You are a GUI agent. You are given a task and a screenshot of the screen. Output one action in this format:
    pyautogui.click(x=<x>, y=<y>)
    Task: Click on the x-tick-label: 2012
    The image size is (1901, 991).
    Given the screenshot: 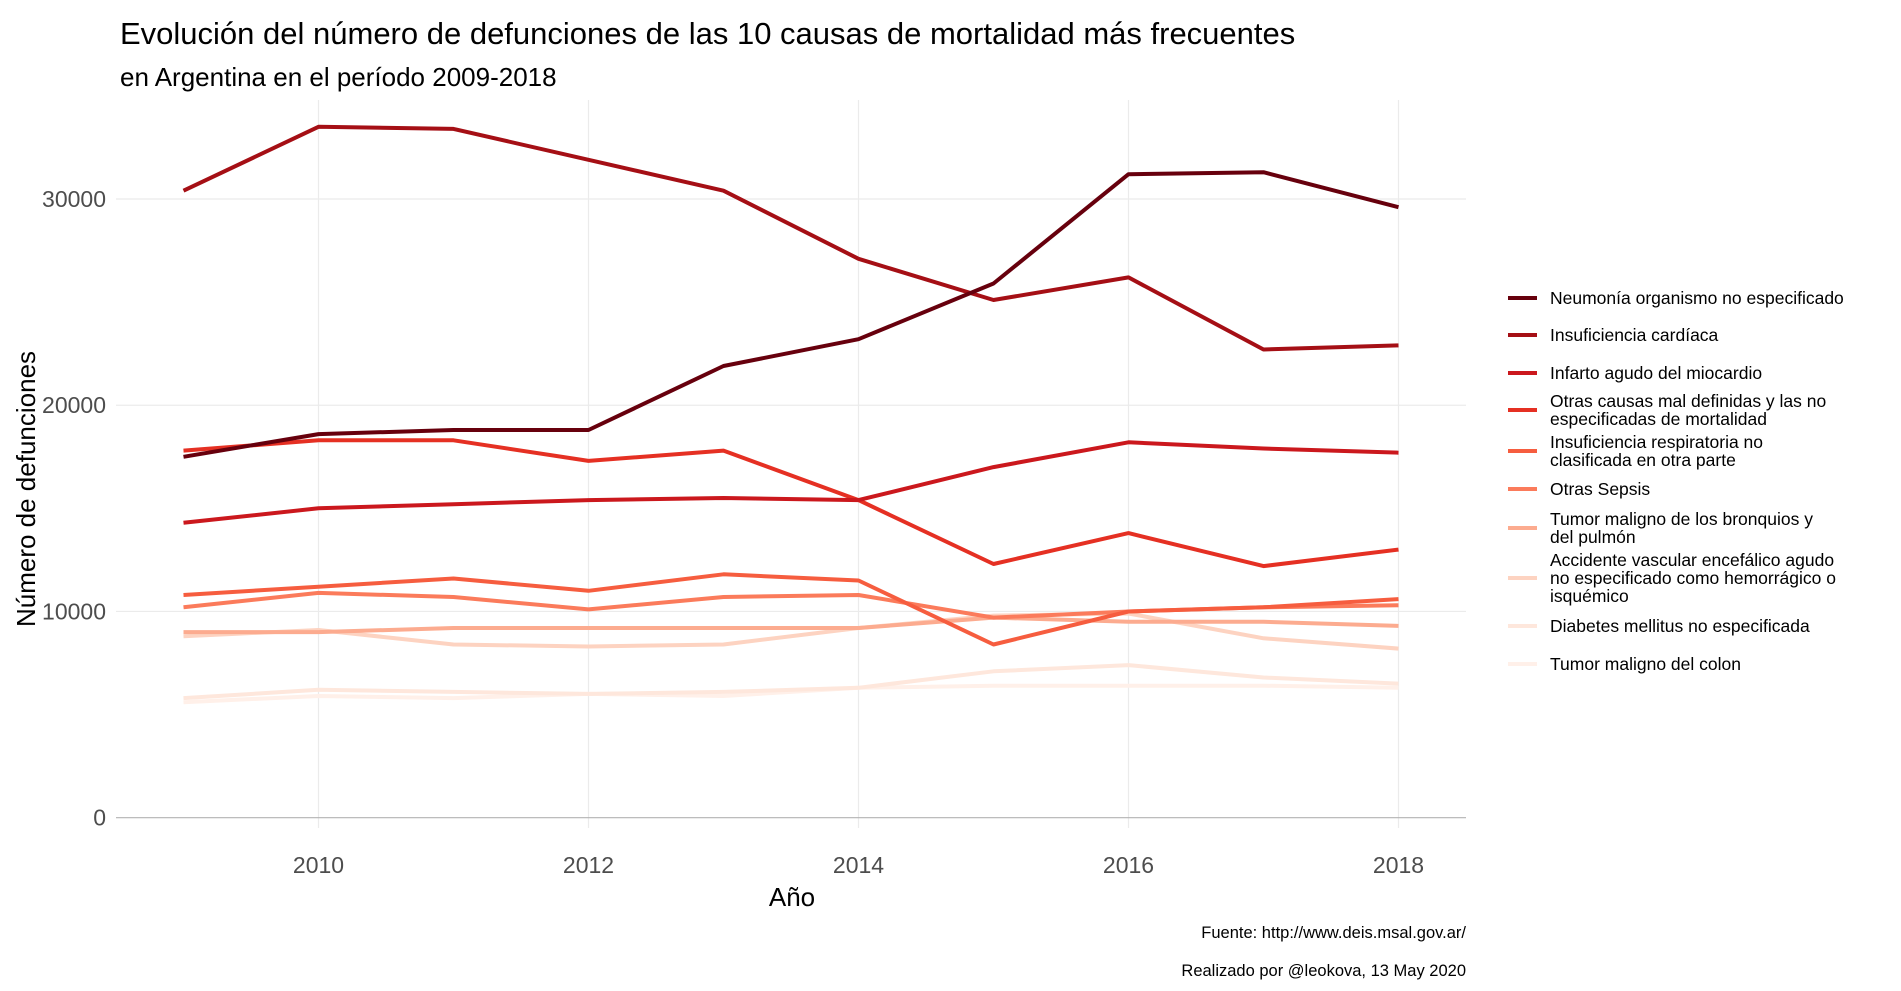 What is the action you would take?
    pyautogui.click(x=588, y=865)
    